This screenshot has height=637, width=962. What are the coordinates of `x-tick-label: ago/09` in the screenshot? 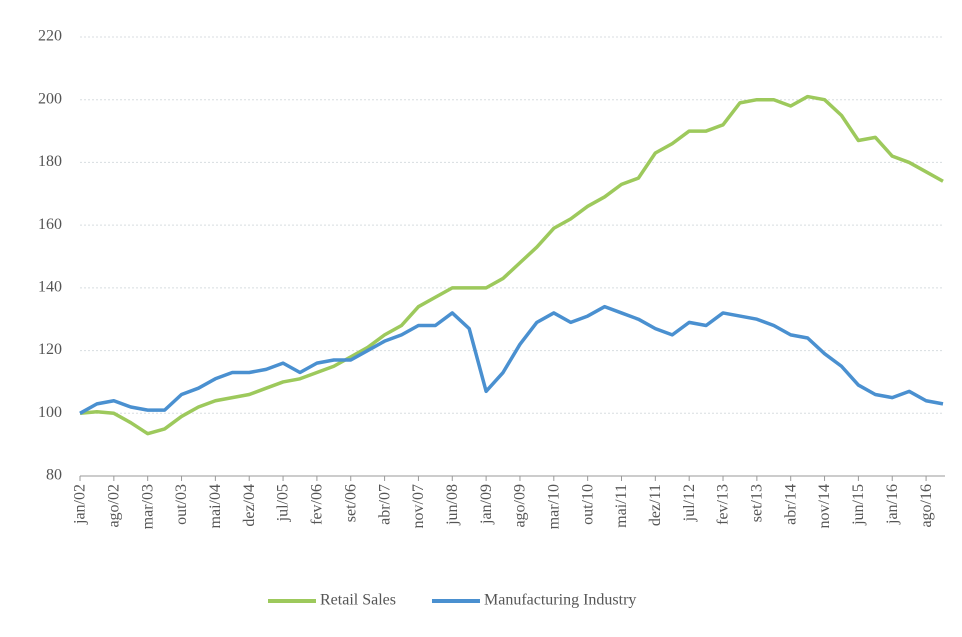 It's located at (520, 506).